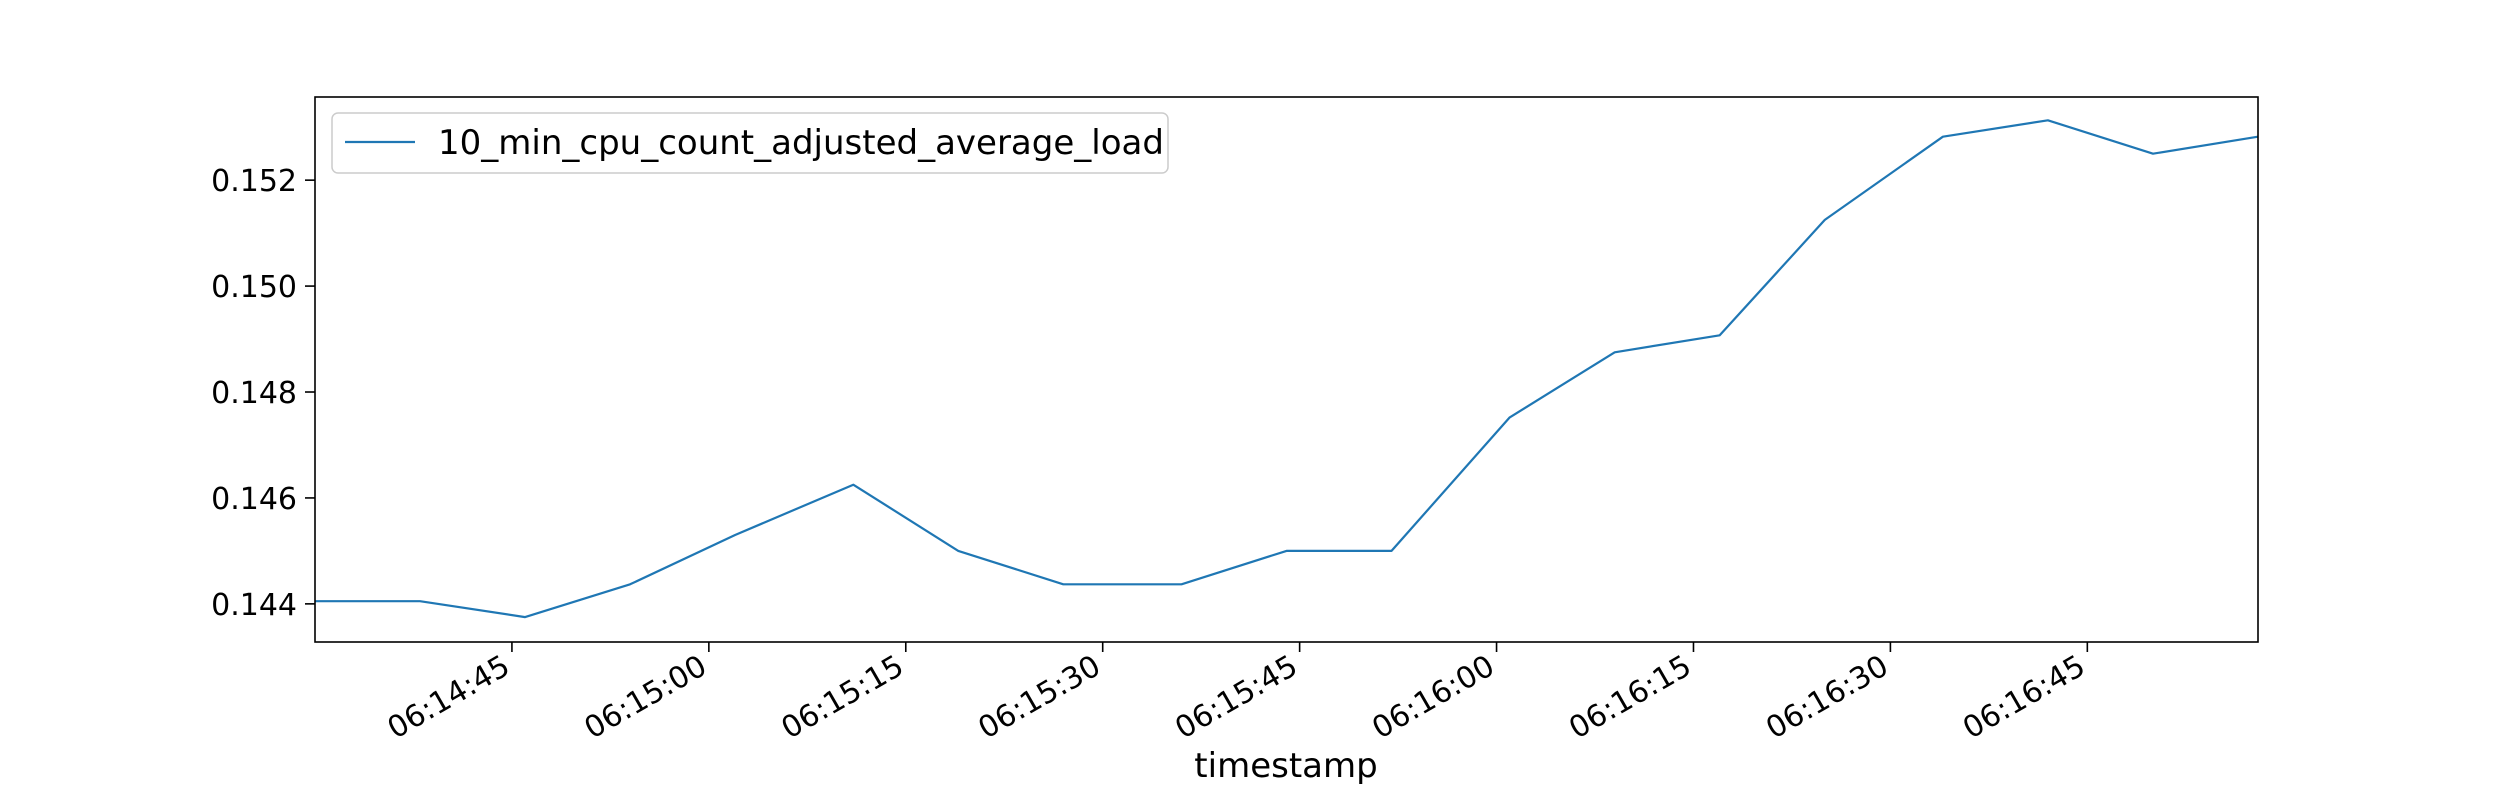  Describe the element at coordinates (1236, 698) in the screenshot. I see `x-tick-label: 06:15:45` at that location.